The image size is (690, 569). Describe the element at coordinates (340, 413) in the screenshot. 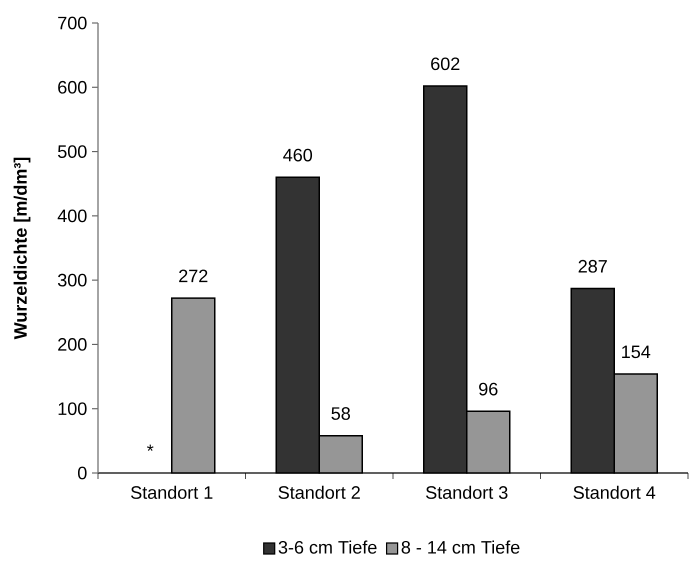

I see `data-label: 58` at that location.